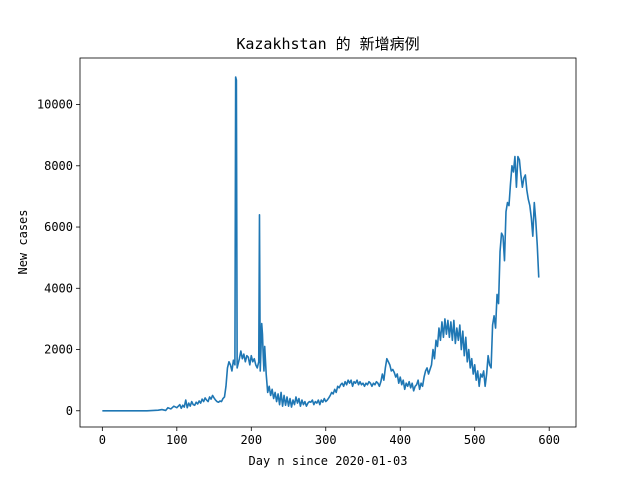 The width and height of the screenshot is (640, 480). I want to click on chart-title: Kazakhstan 的 新增病例, so click(327, 44).